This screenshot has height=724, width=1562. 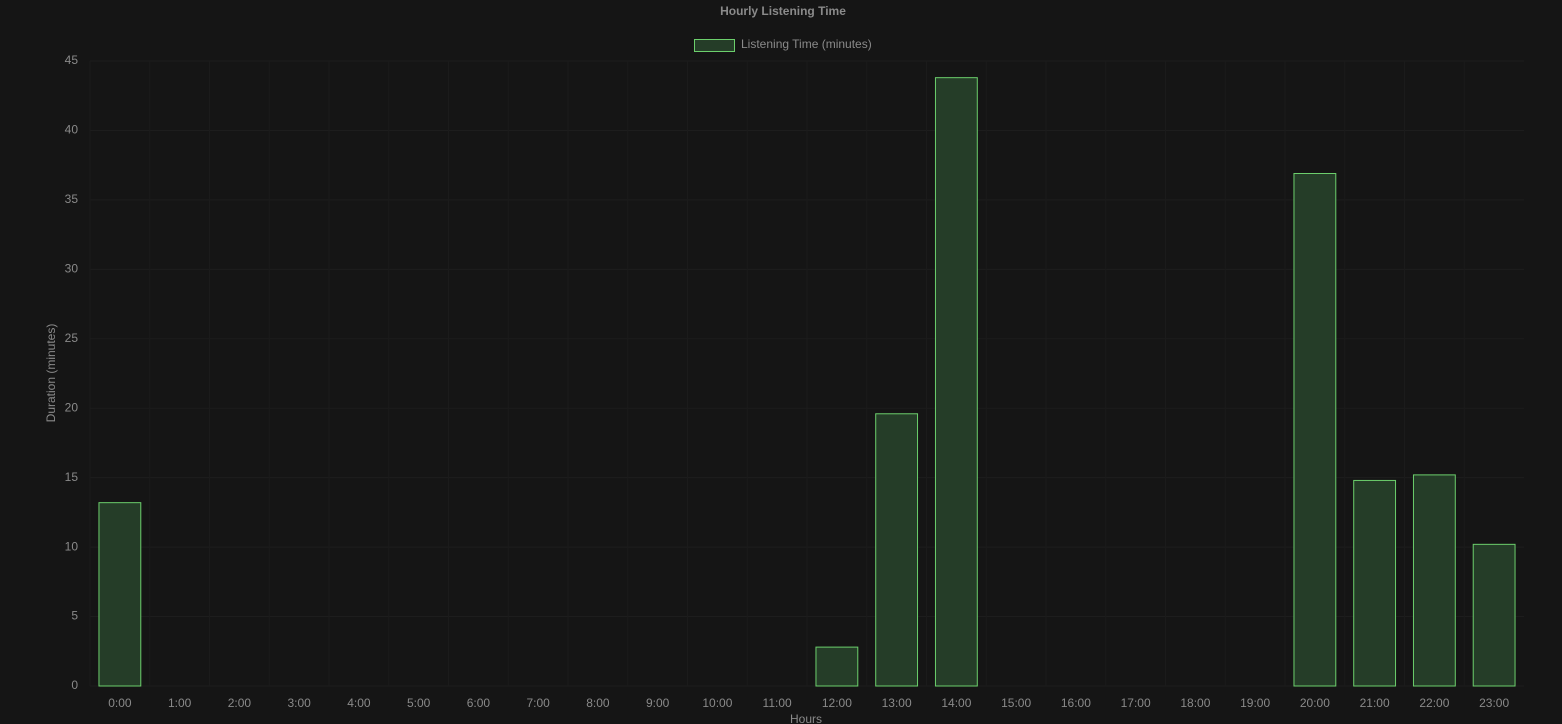 What do you see at coordinates (1195, 703) in the screenshot?
I see `x-tick-label: 18:00` at bounding box center [1195, 703].